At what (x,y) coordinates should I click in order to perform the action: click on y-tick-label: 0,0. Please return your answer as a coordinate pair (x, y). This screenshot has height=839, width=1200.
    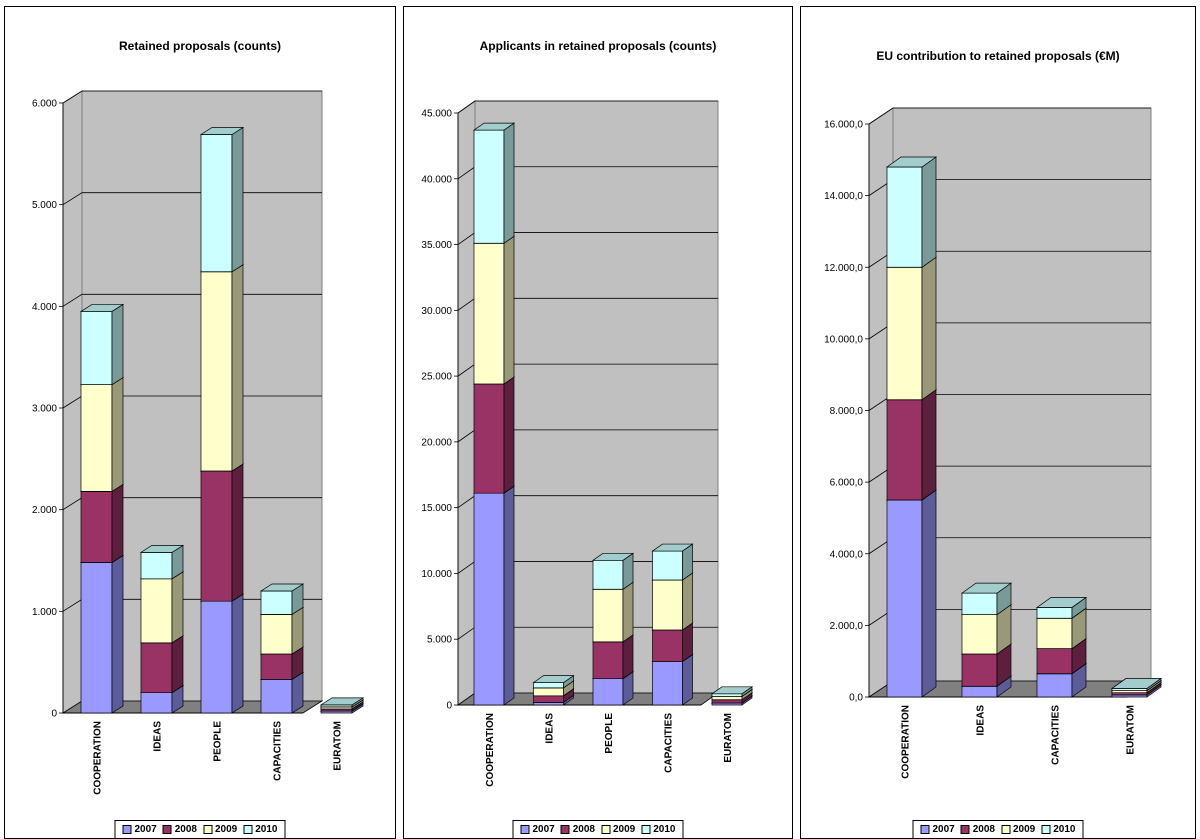
    Looking at the image, I should click on (856, 698).